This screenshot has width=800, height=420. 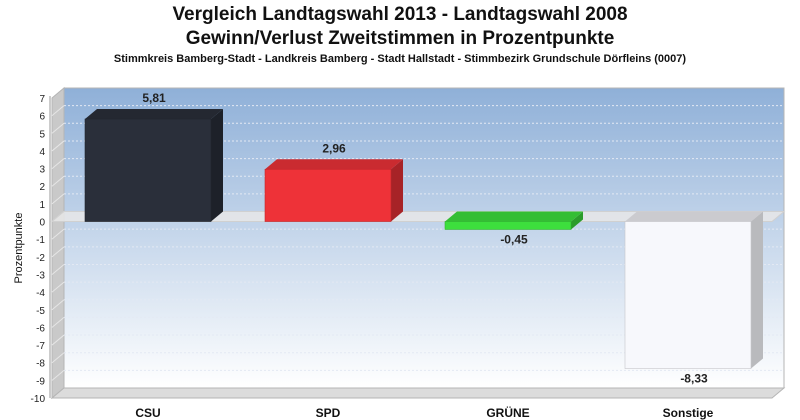 What do you see at coordinates (688, 413) in the screenshot?
I see `x-tick-label: Sonstige` at bounding box center [688, 413].